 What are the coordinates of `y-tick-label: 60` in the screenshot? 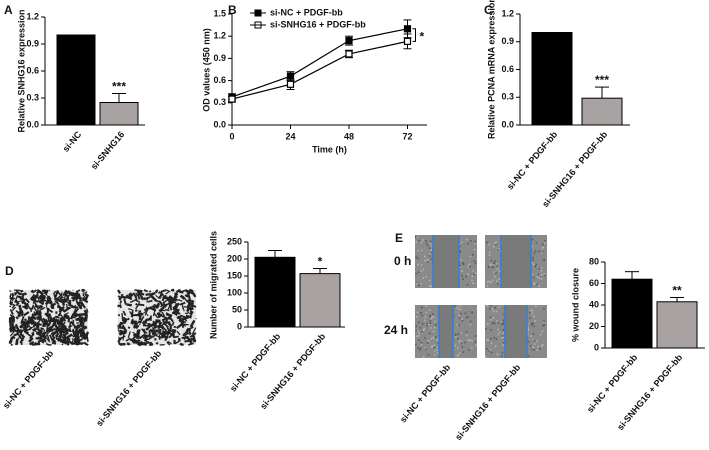 It's located at (594, 283).